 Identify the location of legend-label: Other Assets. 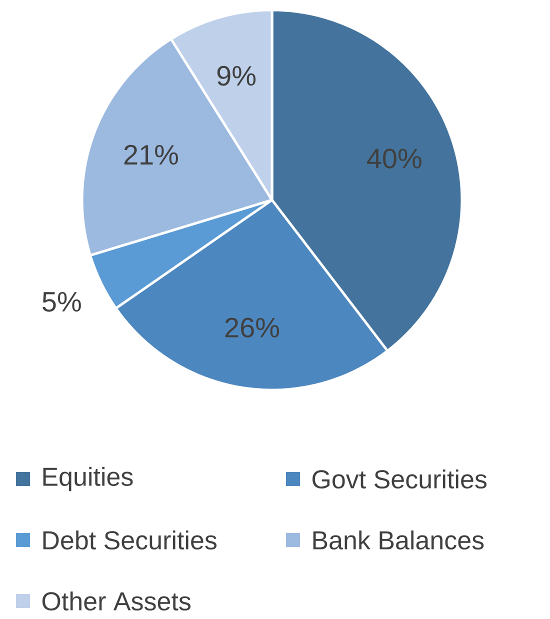
(116, 601).